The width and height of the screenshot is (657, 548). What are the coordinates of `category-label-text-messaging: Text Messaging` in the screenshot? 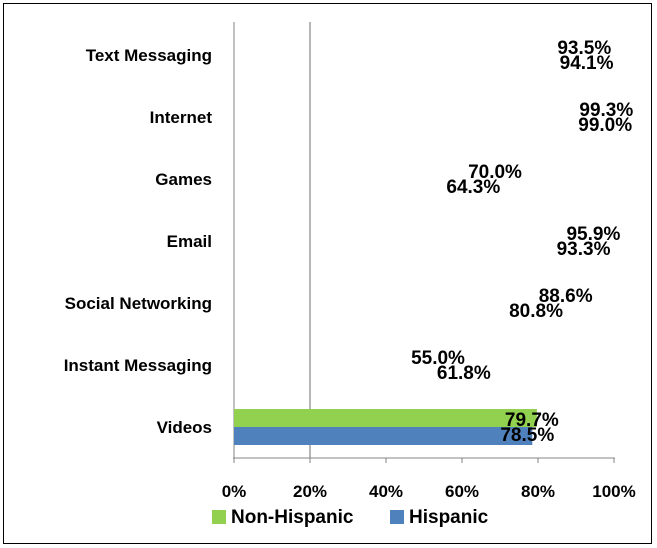 It's located at (149, 55).